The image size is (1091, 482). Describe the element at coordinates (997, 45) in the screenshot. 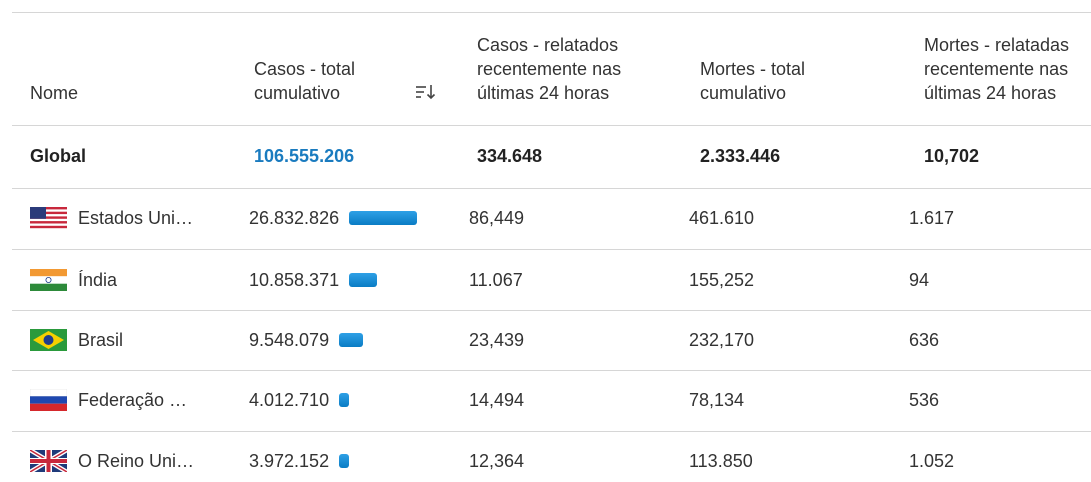

I see `column-header: Mortes - relatadas` at that location.